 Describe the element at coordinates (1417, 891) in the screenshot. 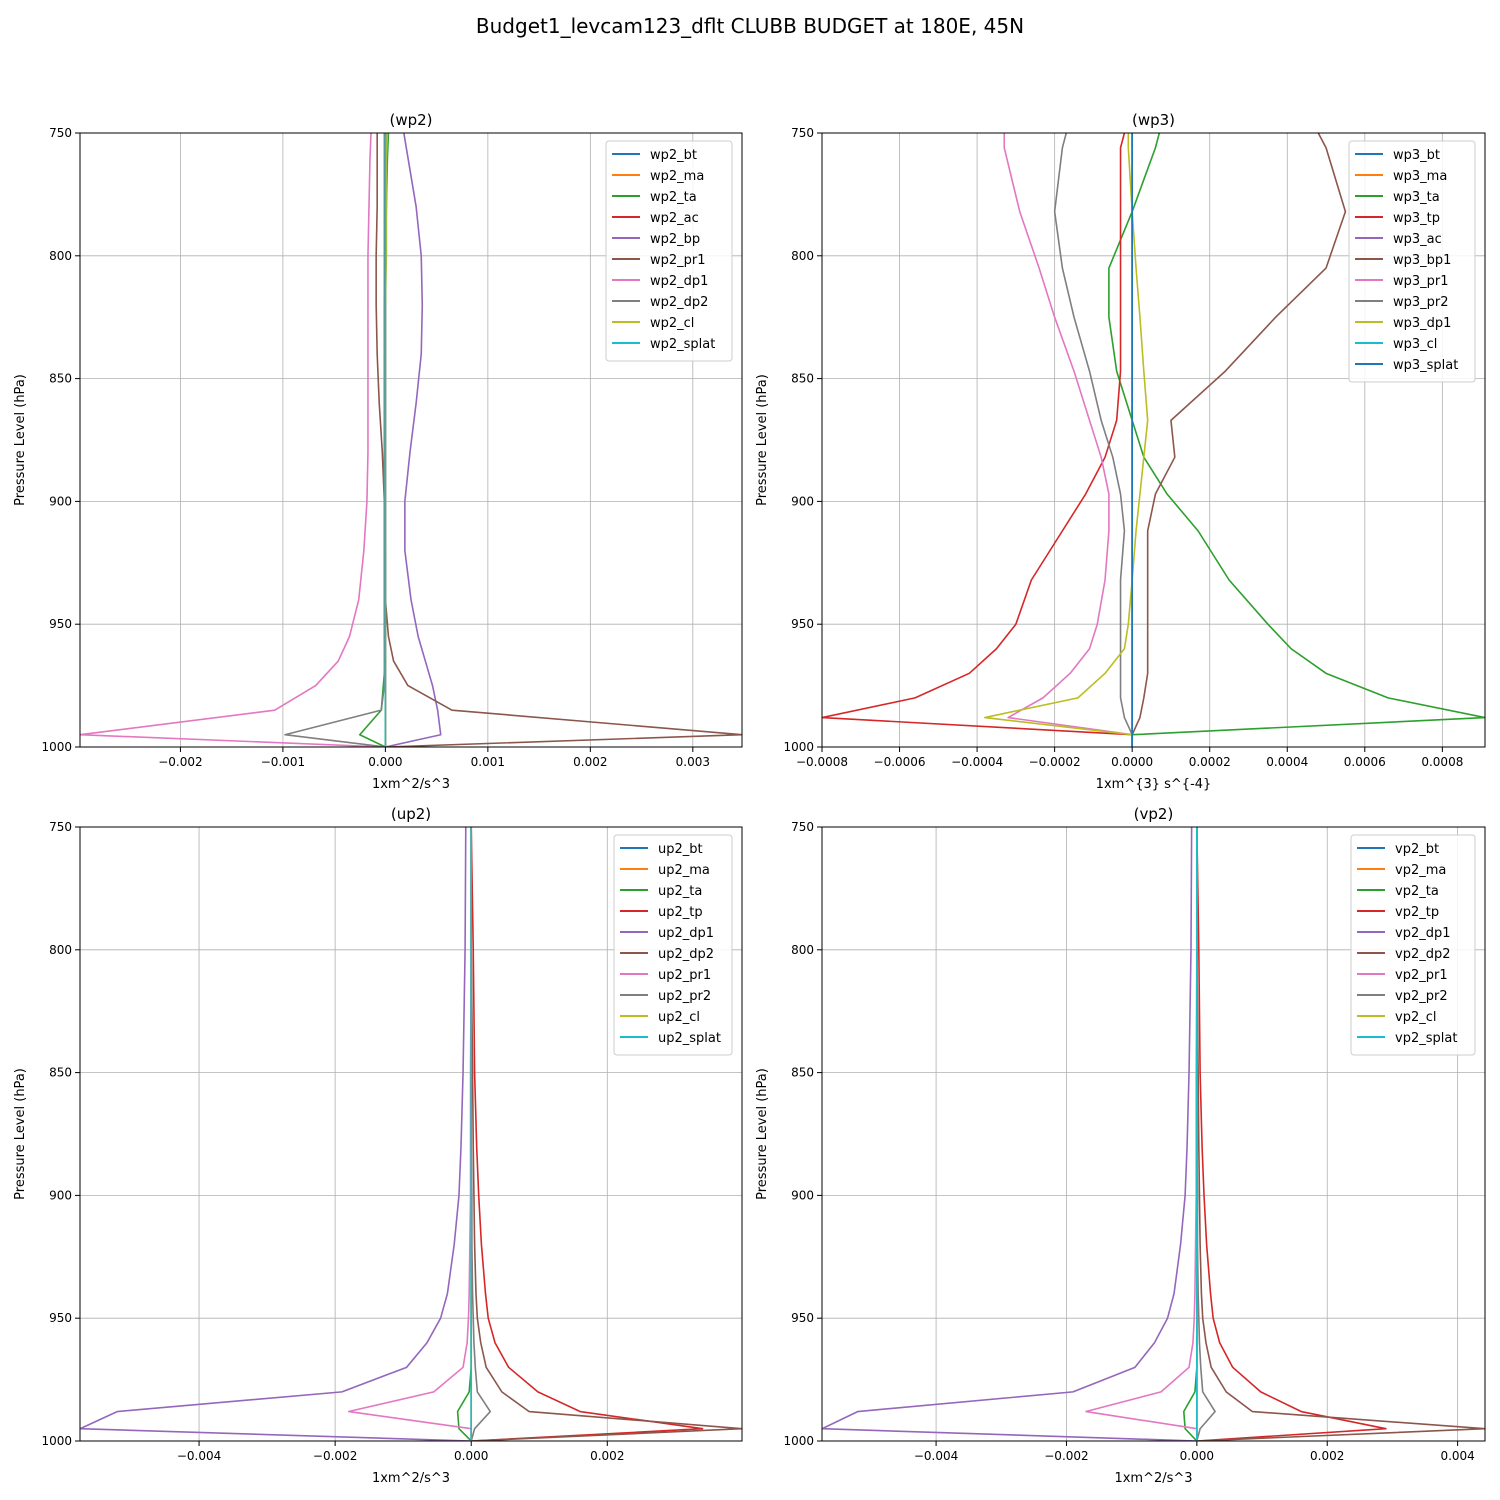

I see `legend-label: vp2_ta` at that location.